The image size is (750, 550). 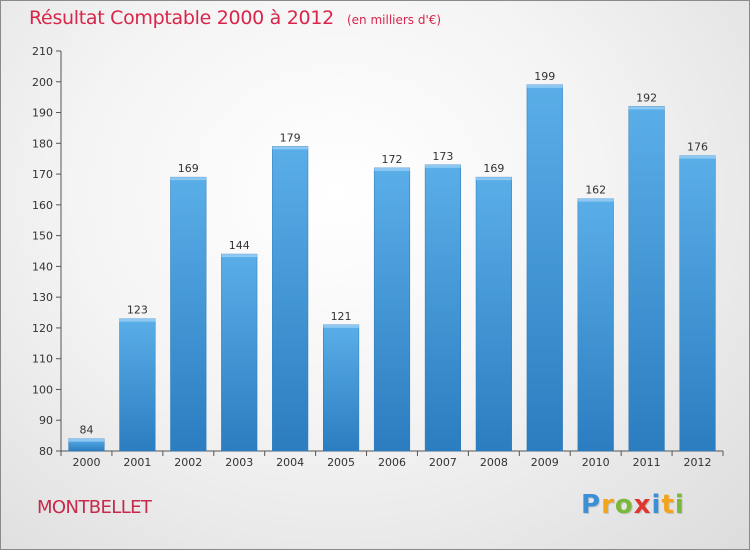 What do you see at coordinates (698, 462) in the screenshot?
I see `x-tick-label: 2012` at bounding box center [698, 462].